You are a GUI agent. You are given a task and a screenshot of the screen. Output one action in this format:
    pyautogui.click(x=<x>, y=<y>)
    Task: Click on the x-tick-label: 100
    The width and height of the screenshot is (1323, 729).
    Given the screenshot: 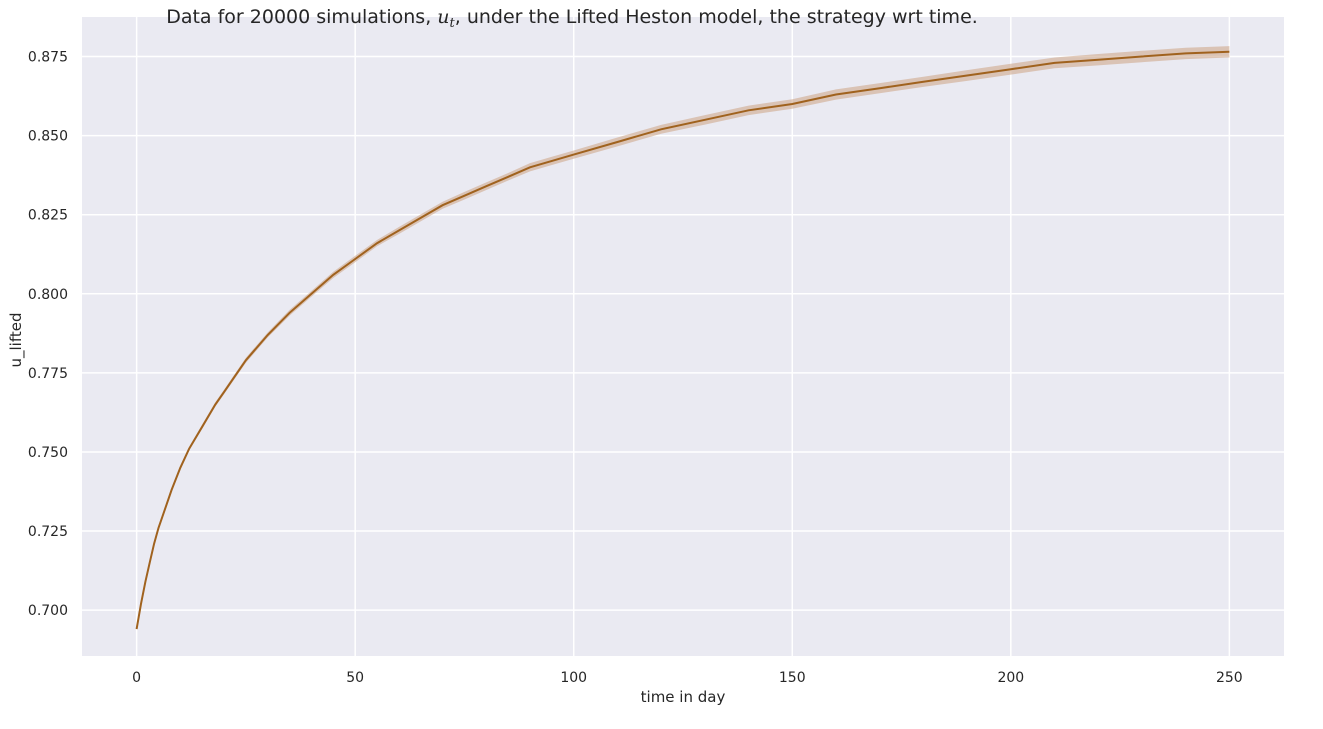 What is the action you would take?
    pyautogui.click(x=573, y=678)
    